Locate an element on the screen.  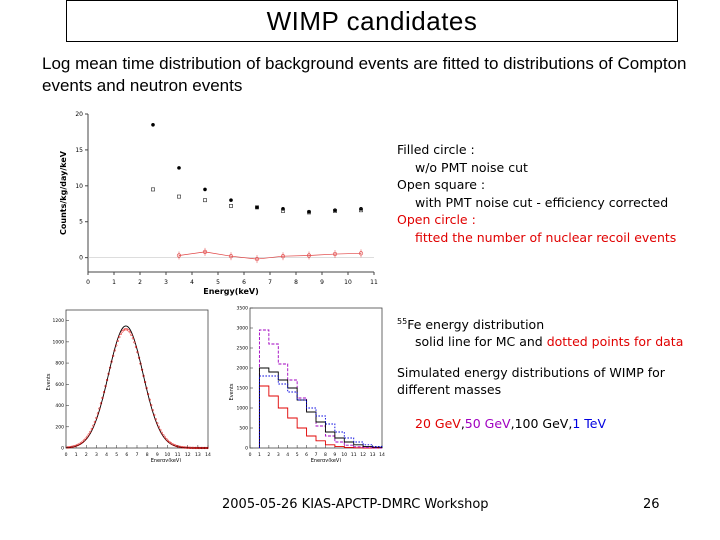
x-tick-label: 12 is located at coordinates (188, 455).